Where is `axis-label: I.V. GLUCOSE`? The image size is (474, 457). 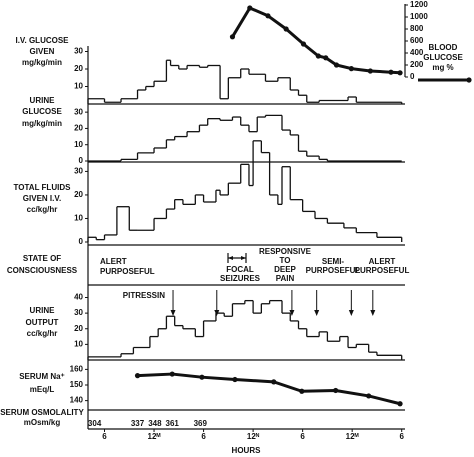 axis-label: I.V. GLUCOSE is located at coordinates (42, 40).